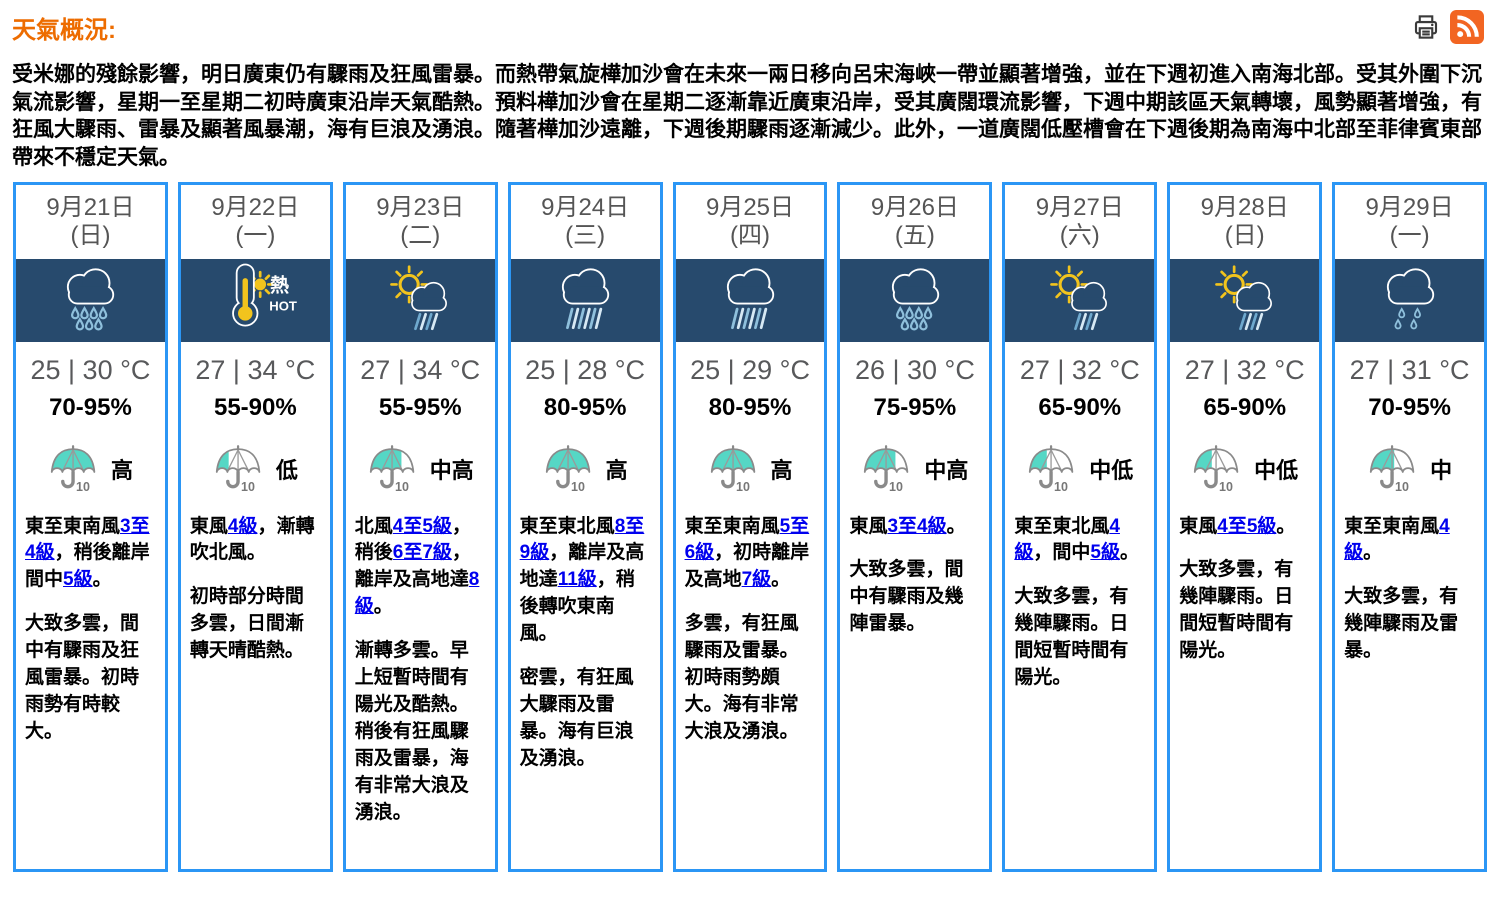  I want to click on temperature-range: 26 | 30 °C, so click(914, 369).